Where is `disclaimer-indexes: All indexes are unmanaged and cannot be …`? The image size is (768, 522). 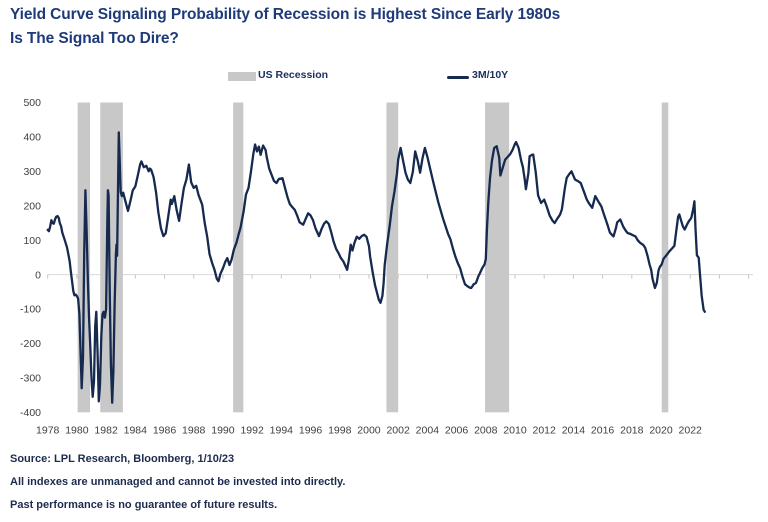 disclaimer-indexes: All indexes are unmanaged and cannot be … is located at coordinates (178, 482).